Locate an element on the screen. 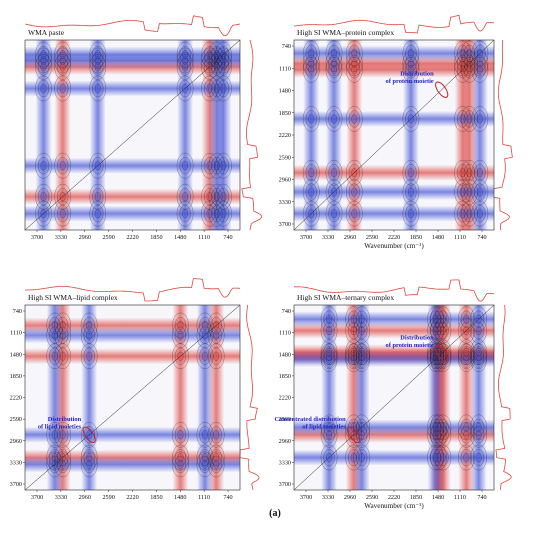 This screenshot has height=535, width=550. y-tick-label: 2220 is located at coordinates (16, 398).